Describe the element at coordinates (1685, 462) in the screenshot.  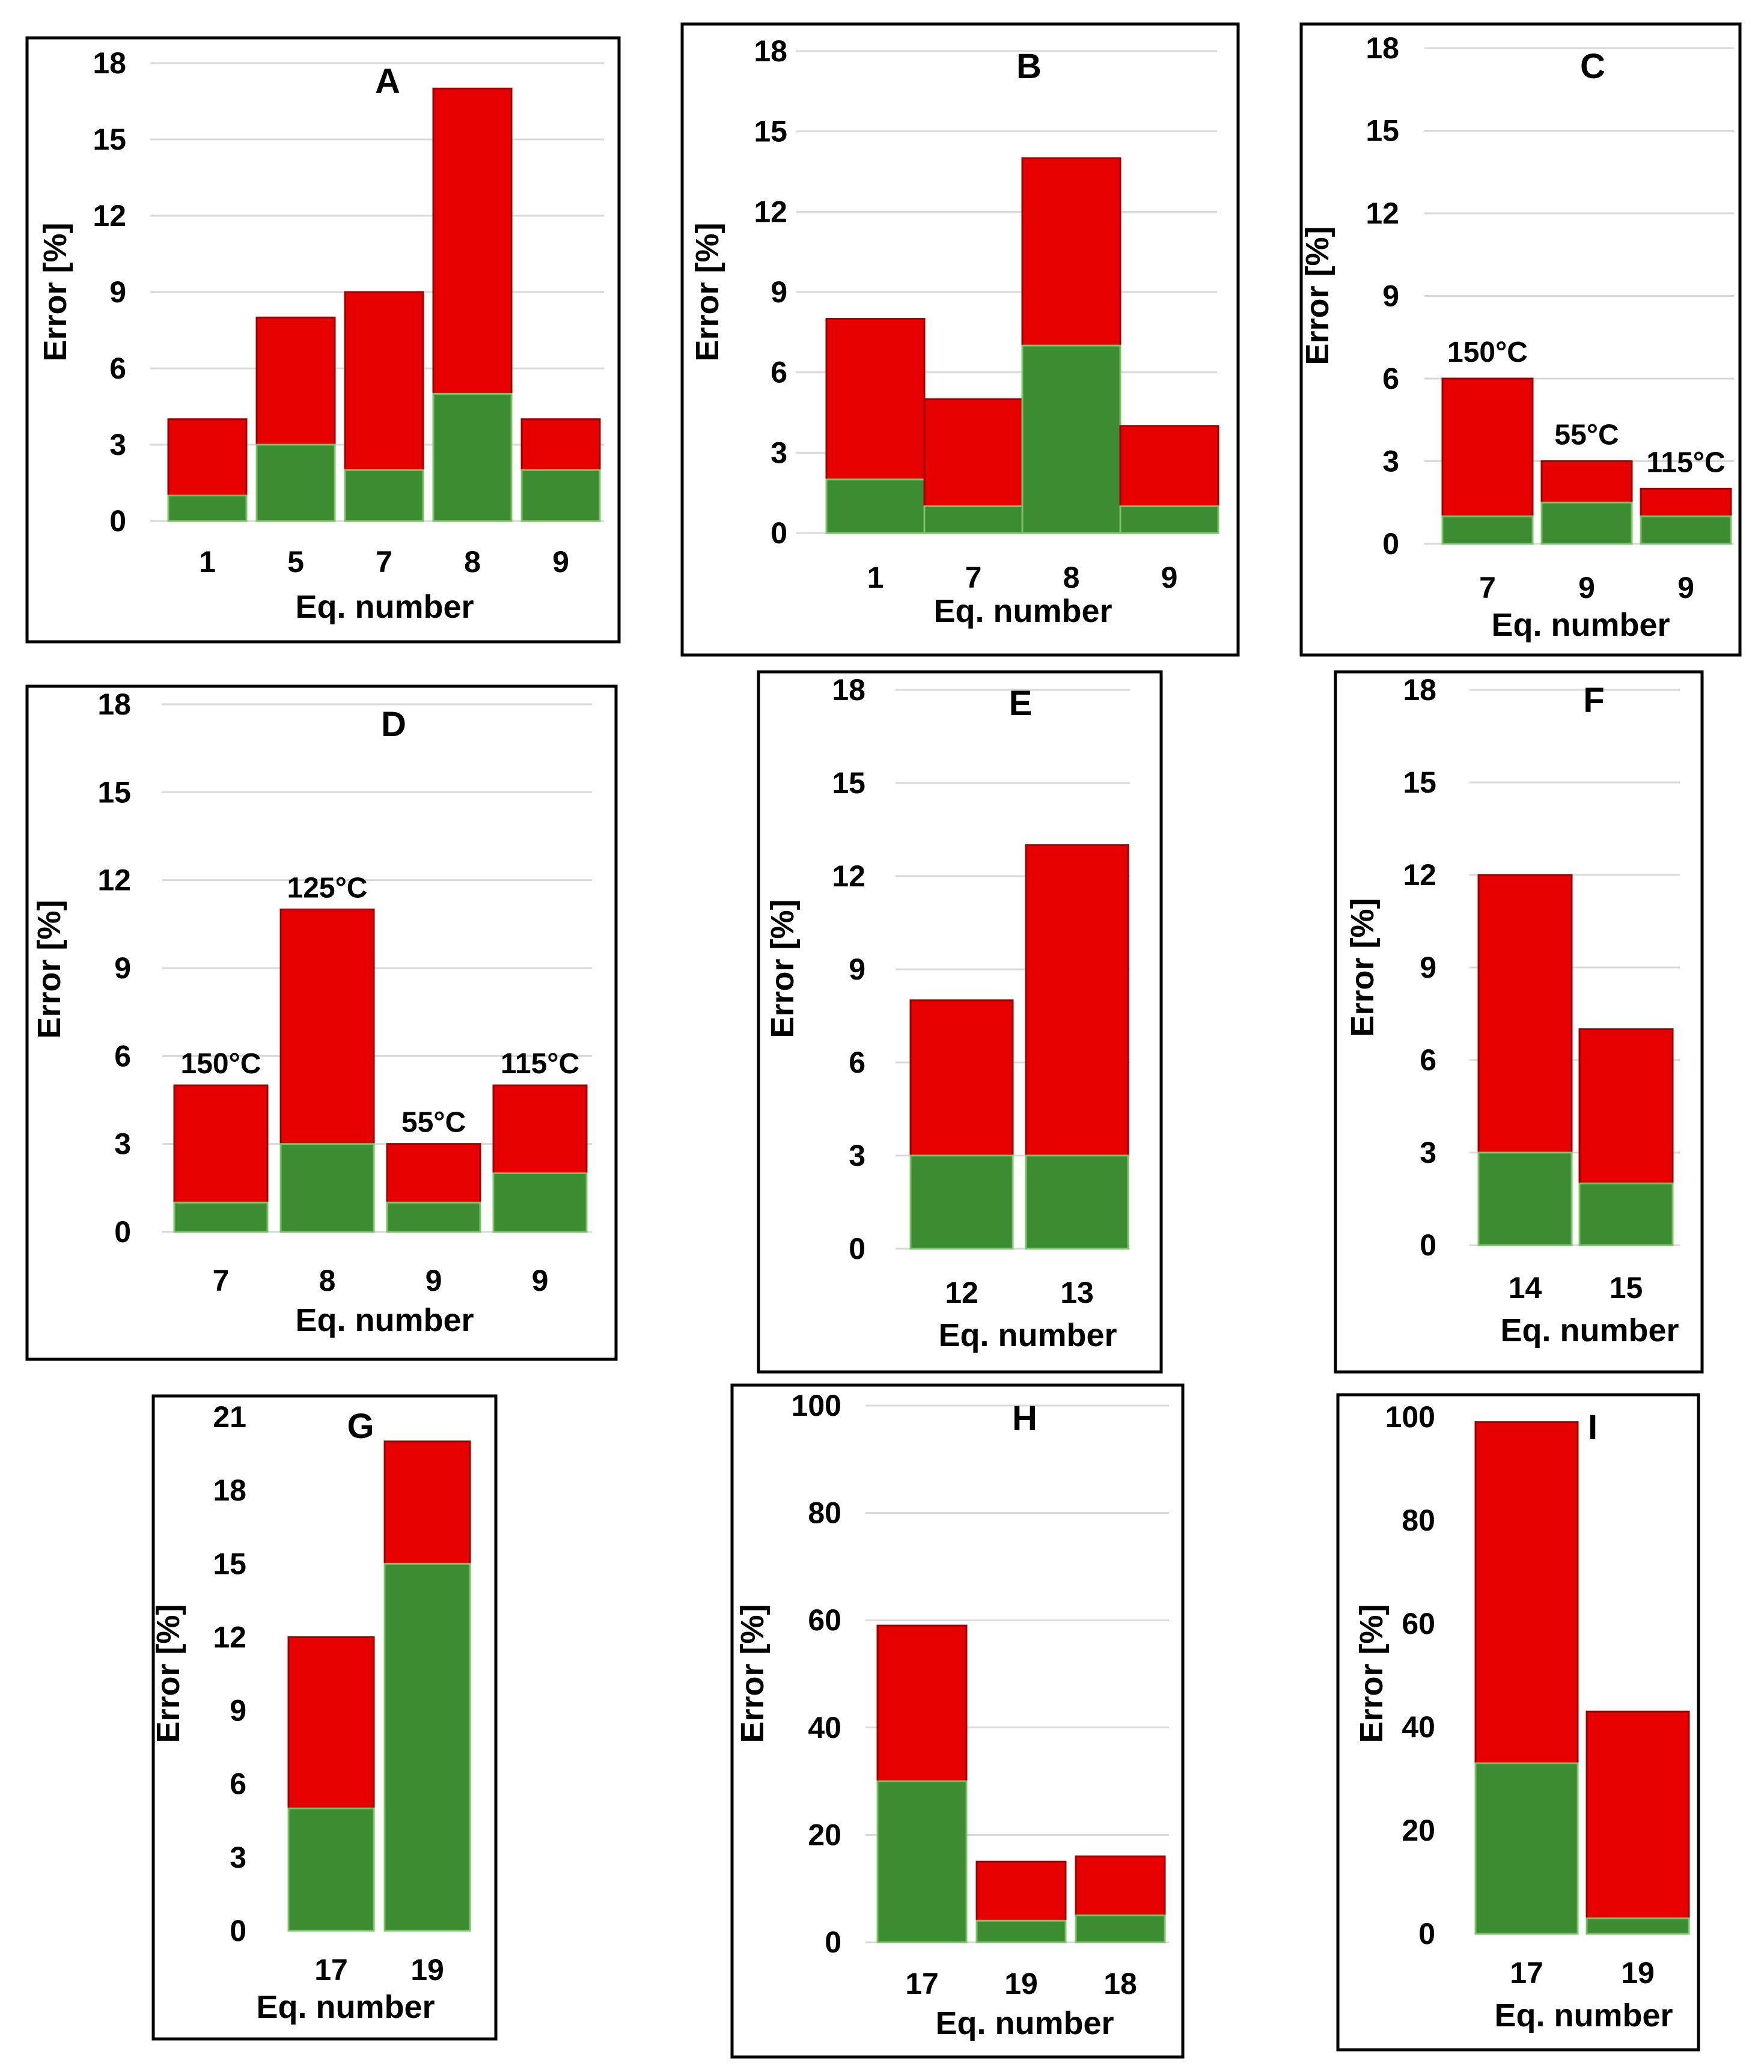
I see `bar-annotation: 115°C` at that location.